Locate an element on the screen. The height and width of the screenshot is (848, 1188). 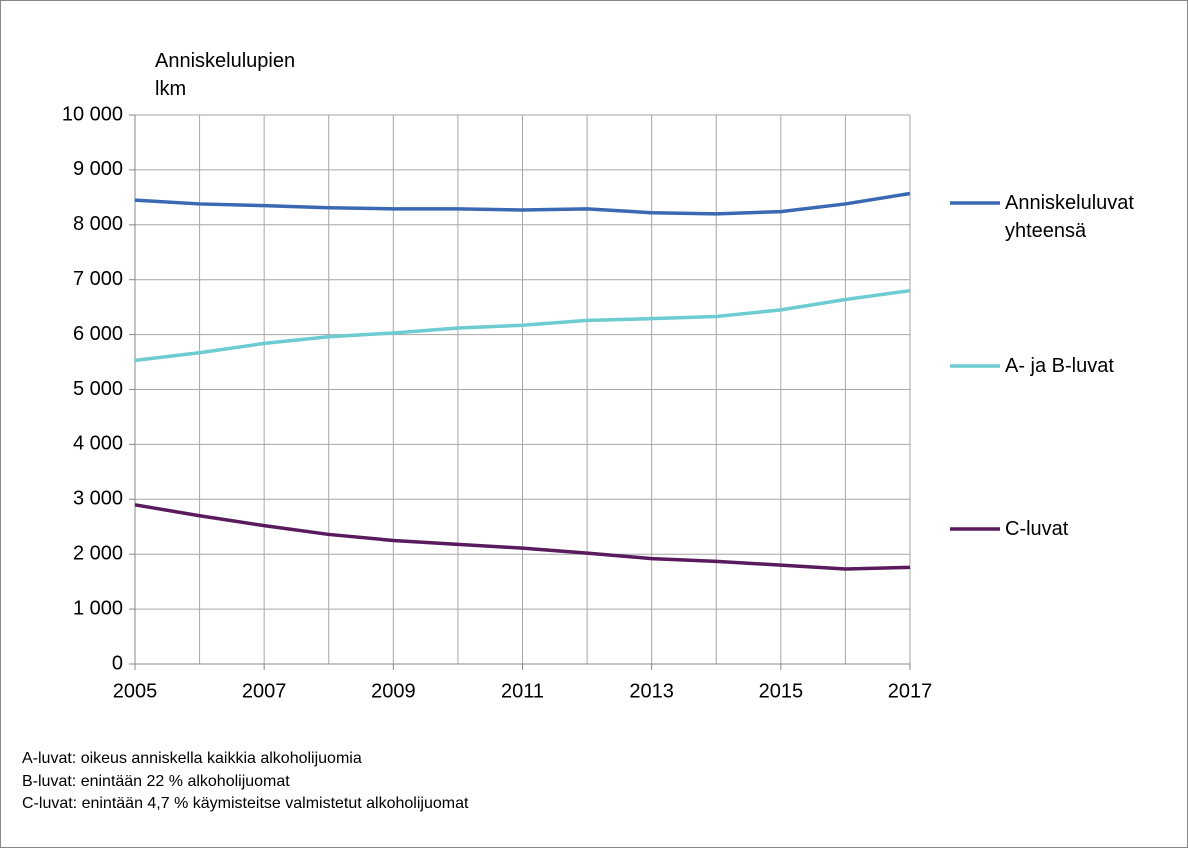
y-tick-label: 3 000 is located at coordinates (98, 499).